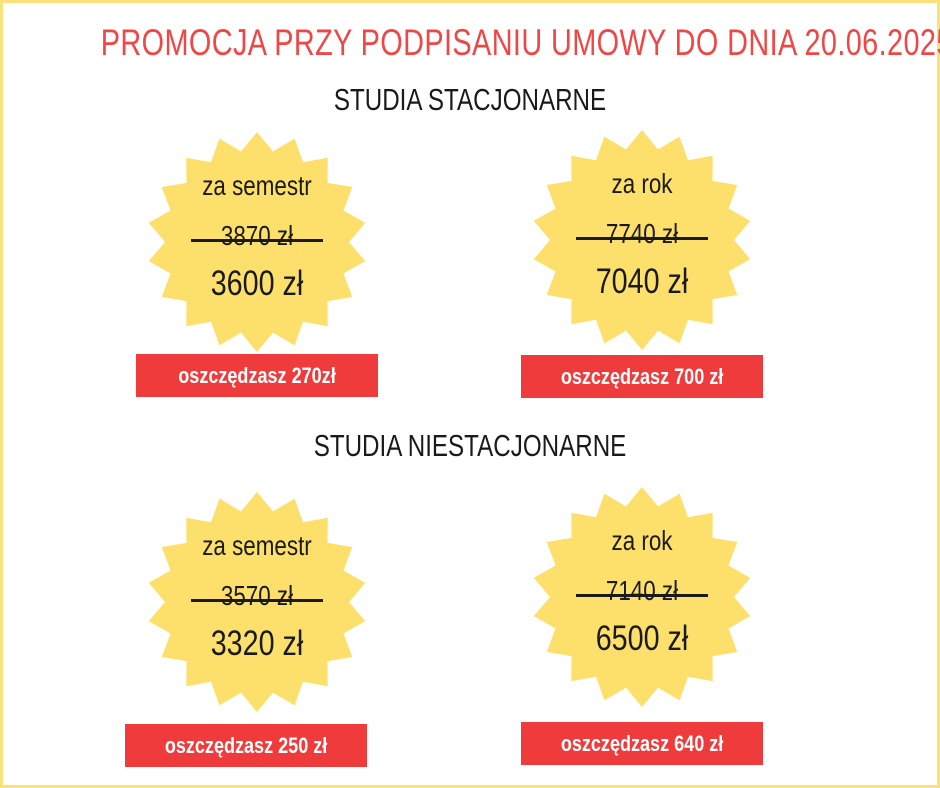  Describe the element at coordinates (470, 445) in the screenshot. I see `section-title-niestacjonarne: STUDIA NIESTACJONARNE` at that location.